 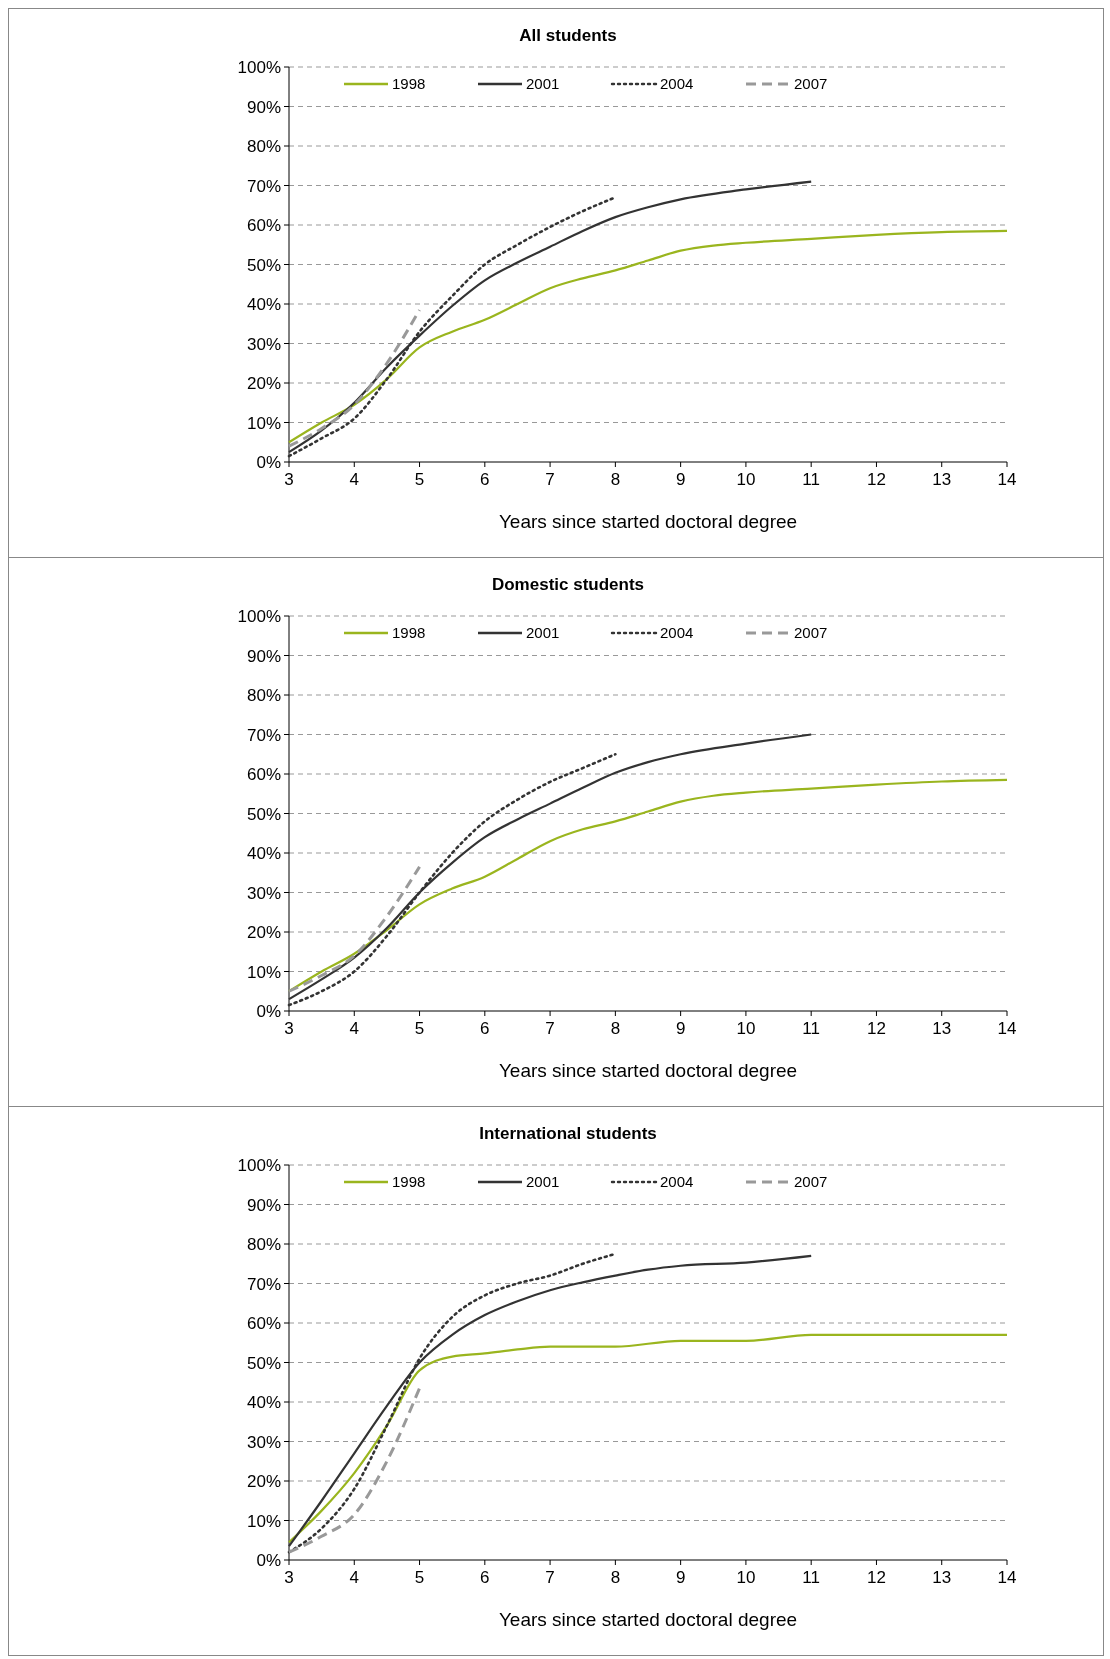 I want to click on chart-title: All students, so click(x=568, y=35).